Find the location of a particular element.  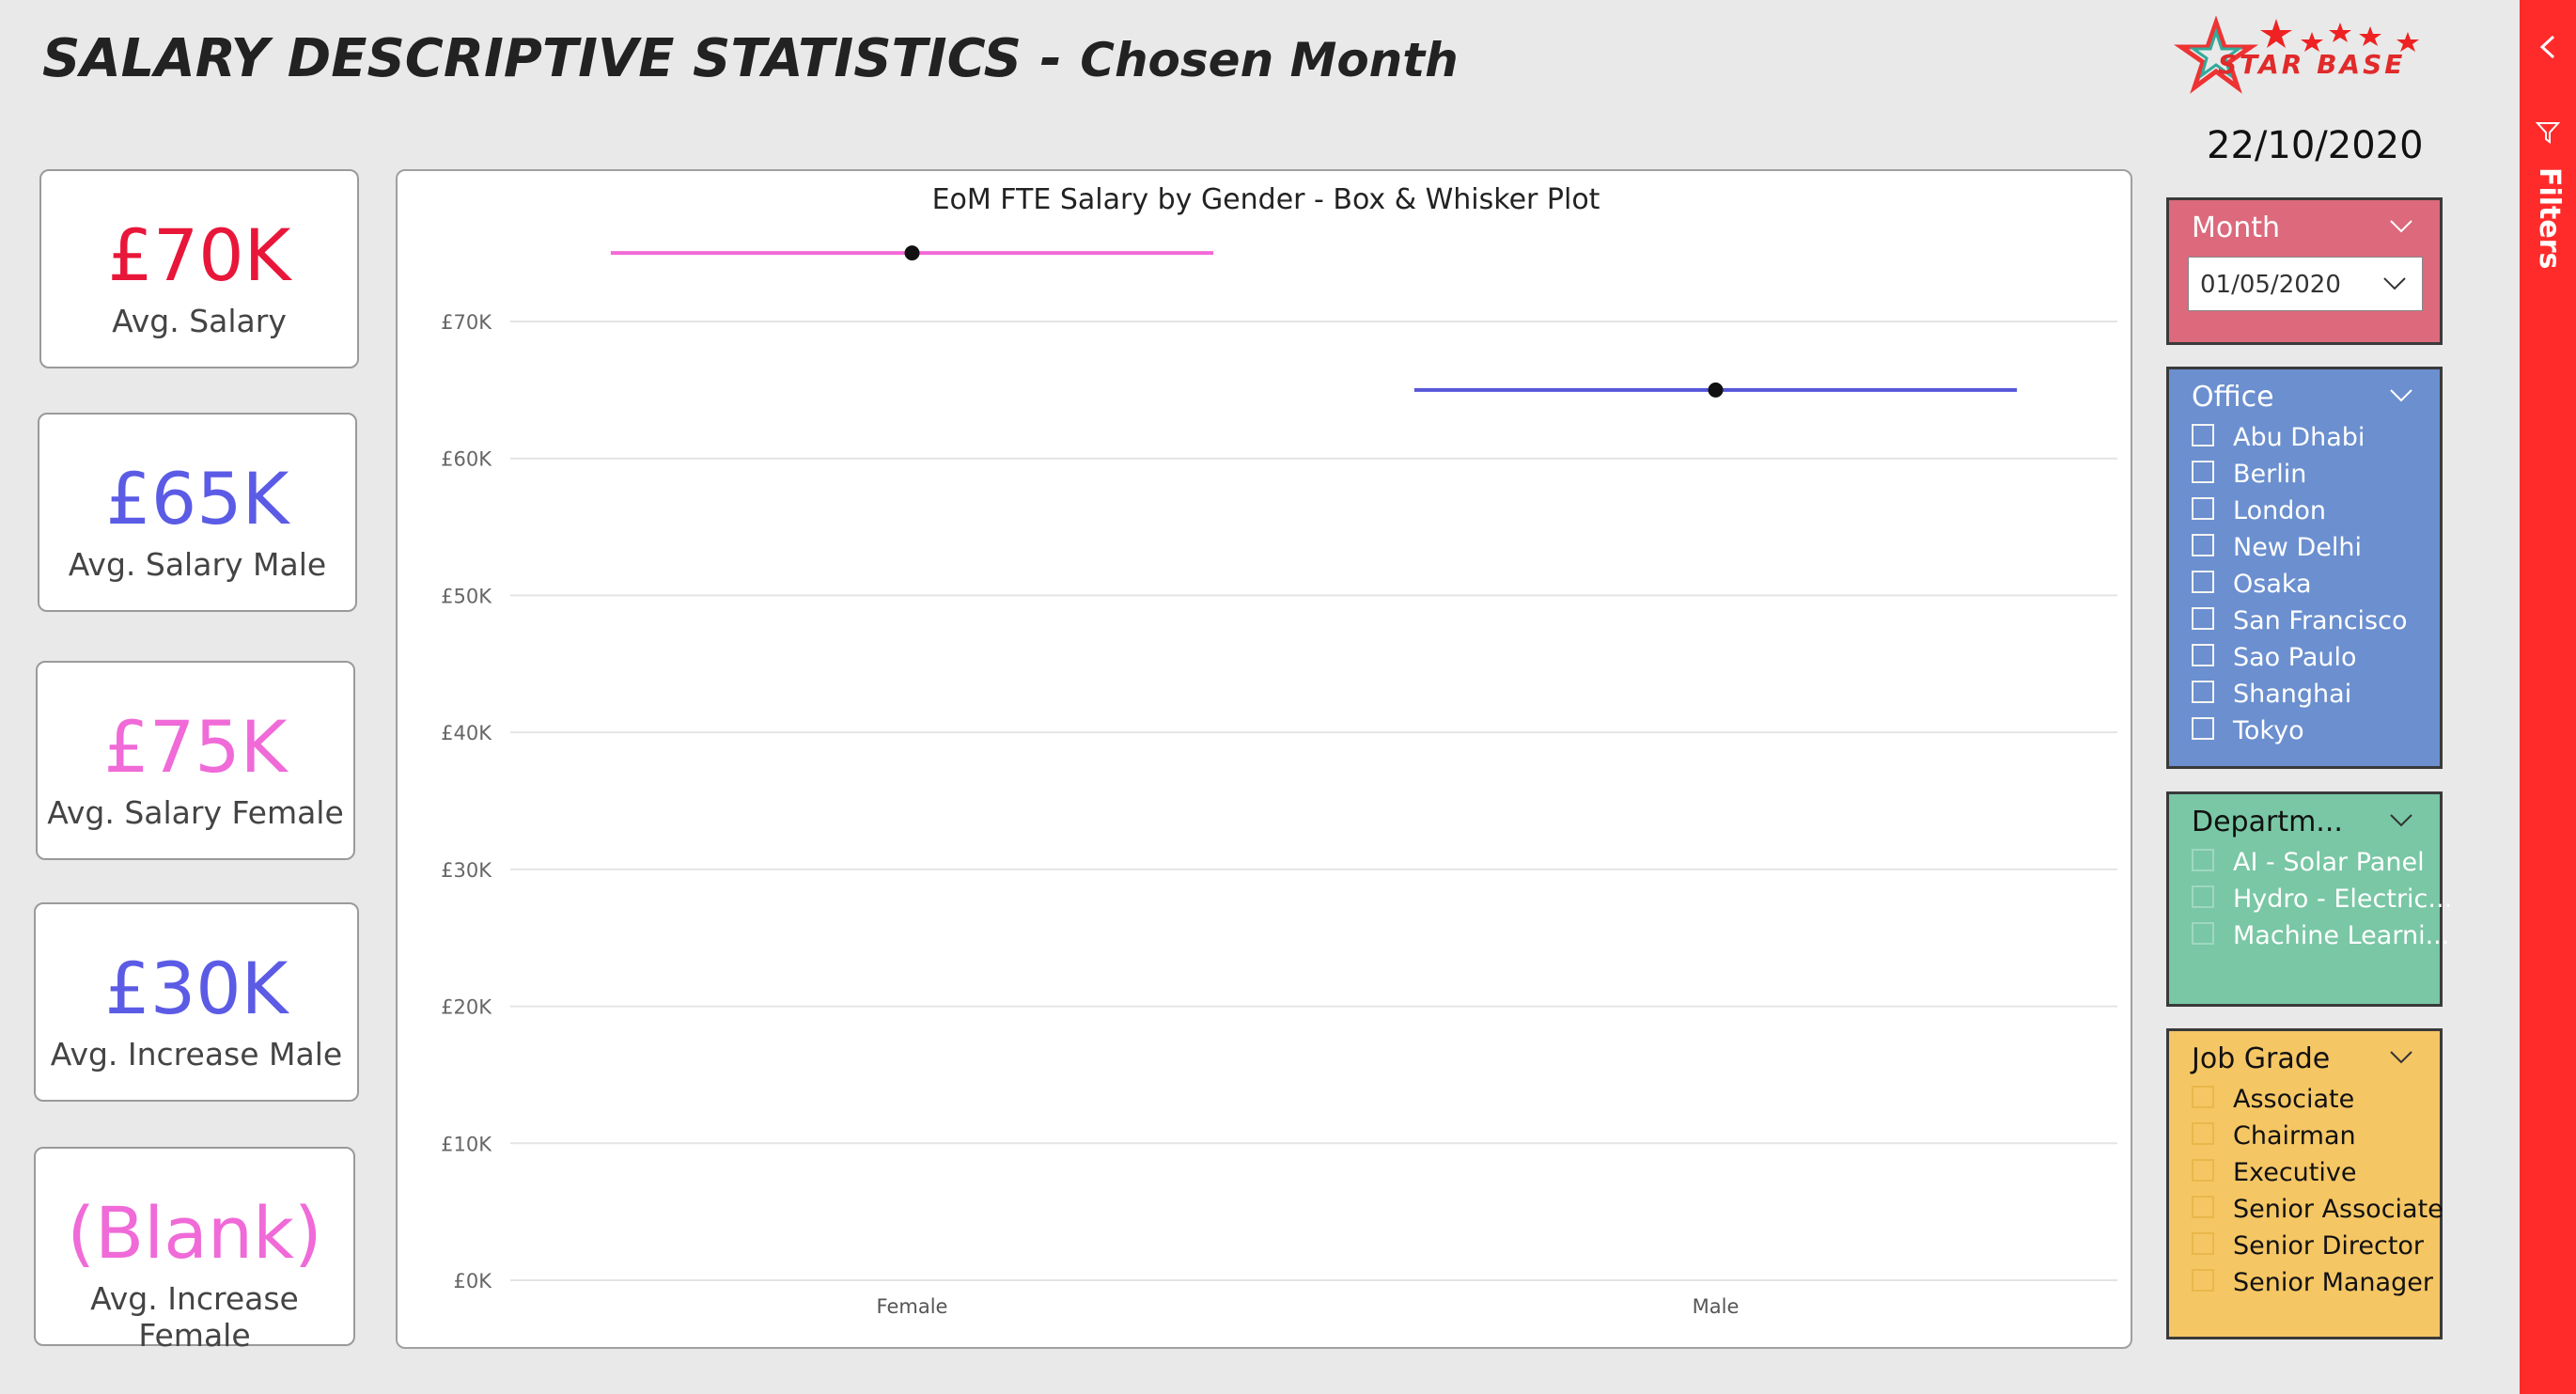

kpi-label: Avg. Salary is located at coordinates (199, 321).